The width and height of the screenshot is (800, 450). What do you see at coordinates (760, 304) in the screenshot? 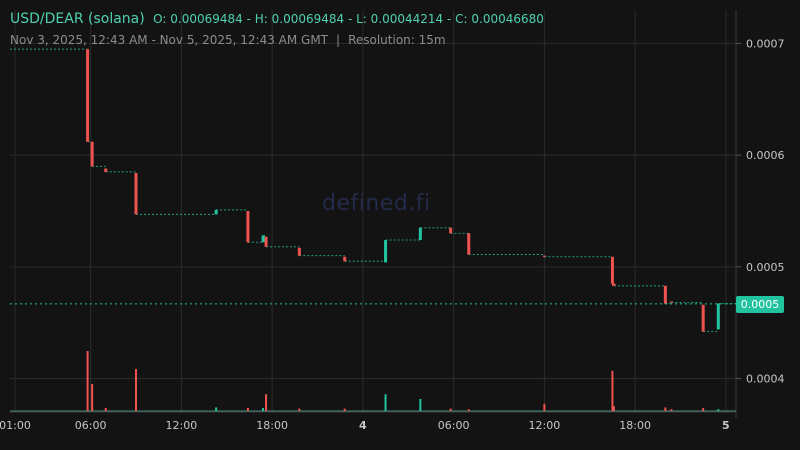
I see `current-price-badge: 0.0005` at bounding box center [760, 304].